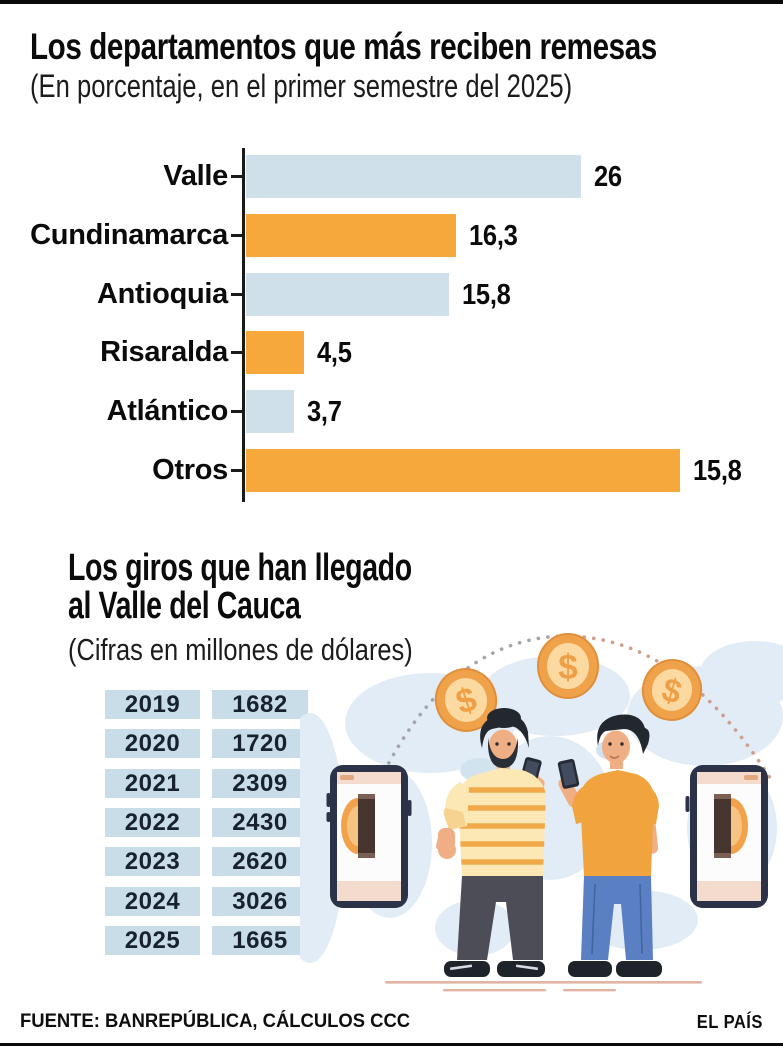 This screenshot has height=1050, width=783. What do you see at coordinates (608, 177) in the screenshot?
I see `bar-value-label: 26` at bounding box center [608, 177].